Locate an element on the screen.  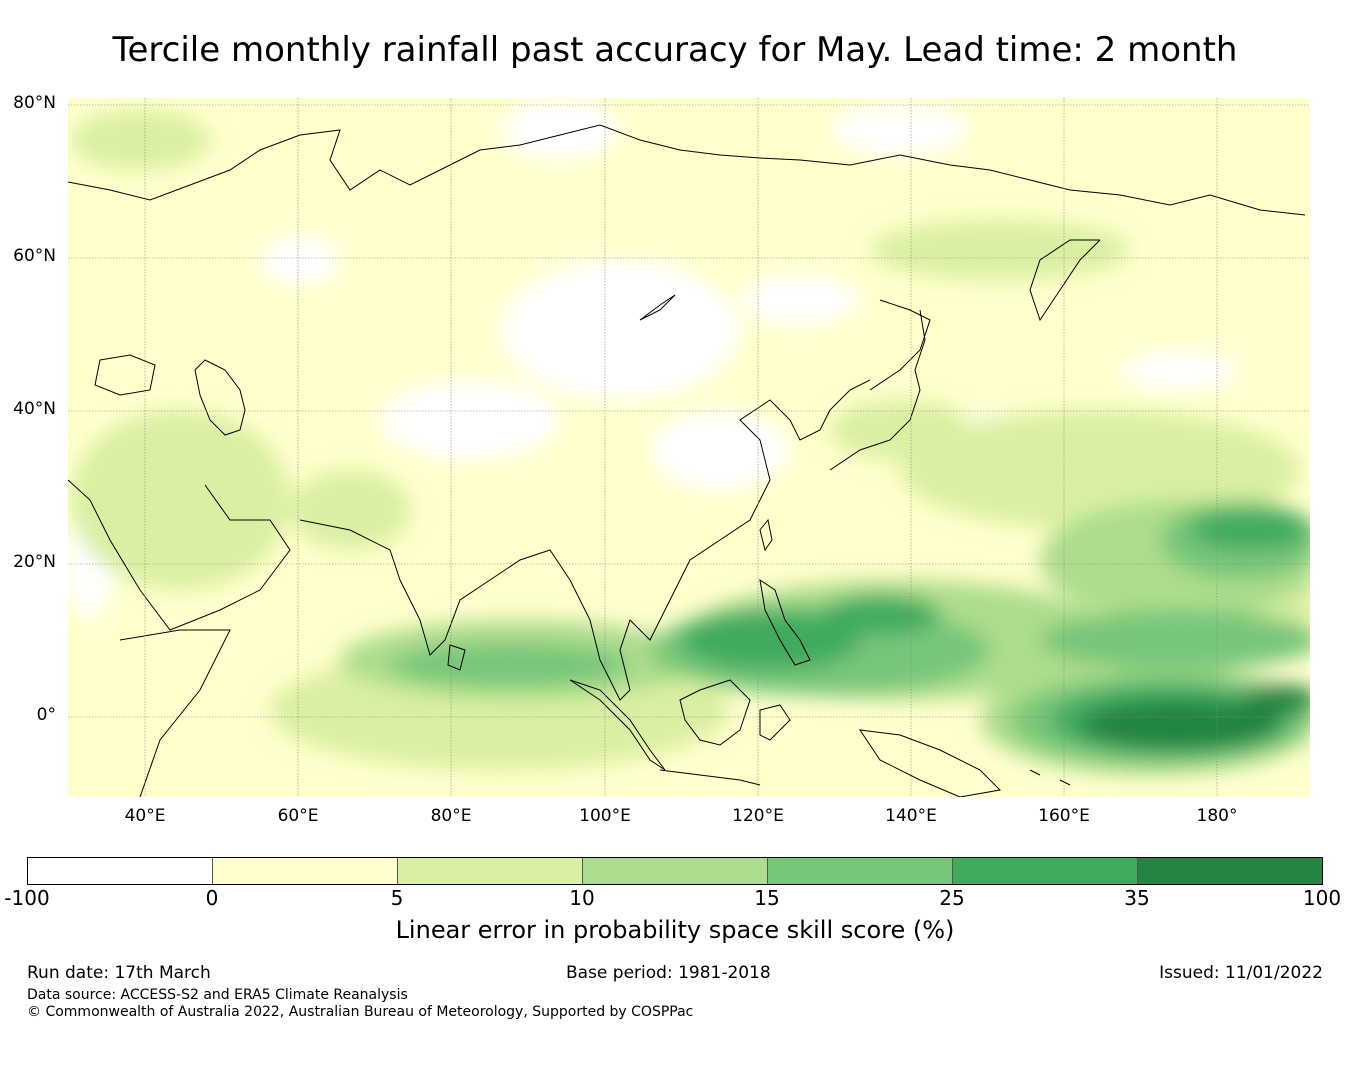
colorbar-tick: 25 is located at coordinates (952, 898).